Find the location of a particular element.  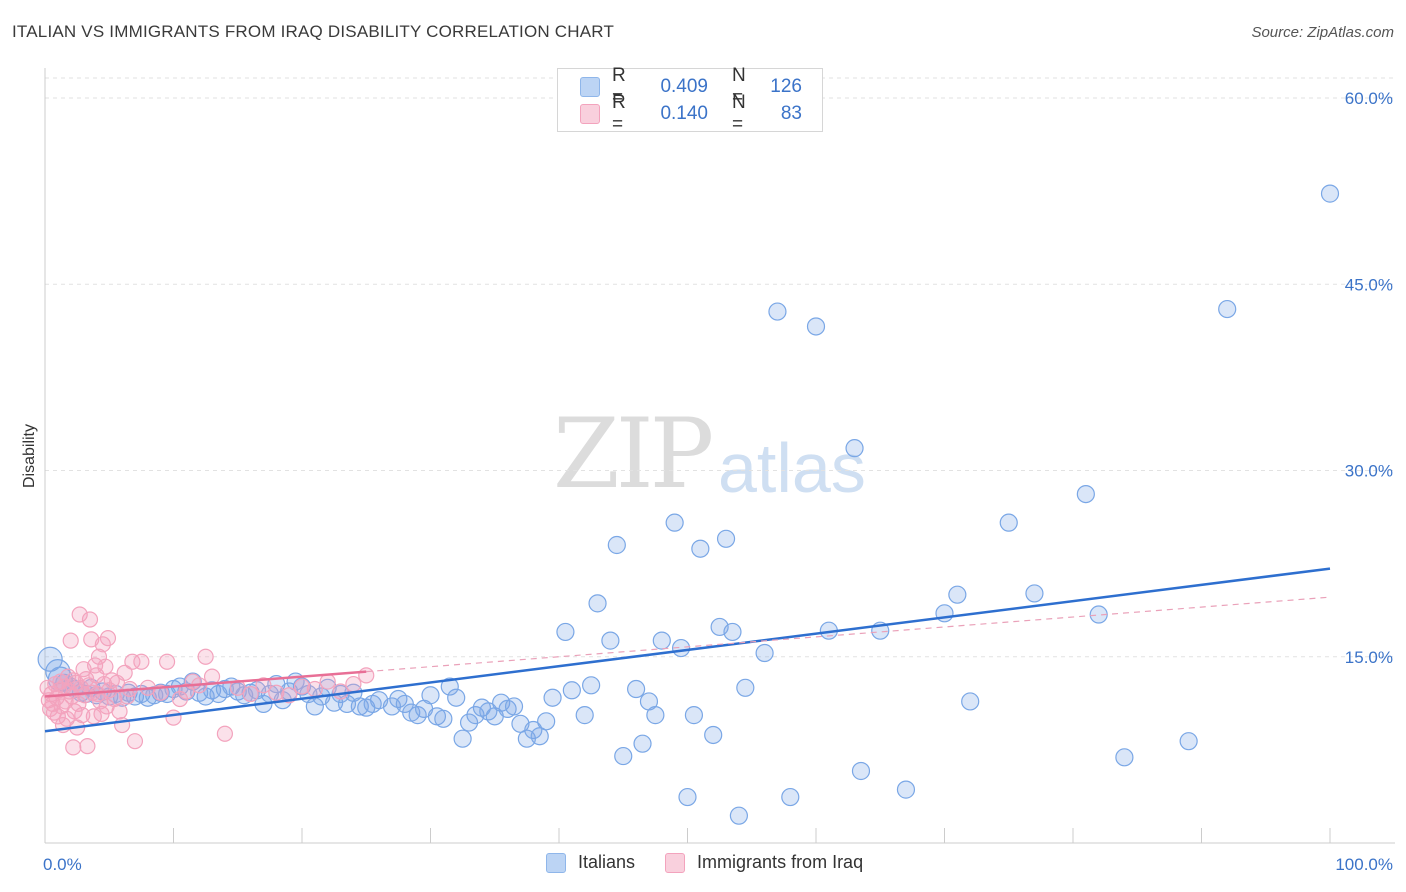

legend-row-iraq: R = 0.140 N = 83 is located at coordinates (691, 113).